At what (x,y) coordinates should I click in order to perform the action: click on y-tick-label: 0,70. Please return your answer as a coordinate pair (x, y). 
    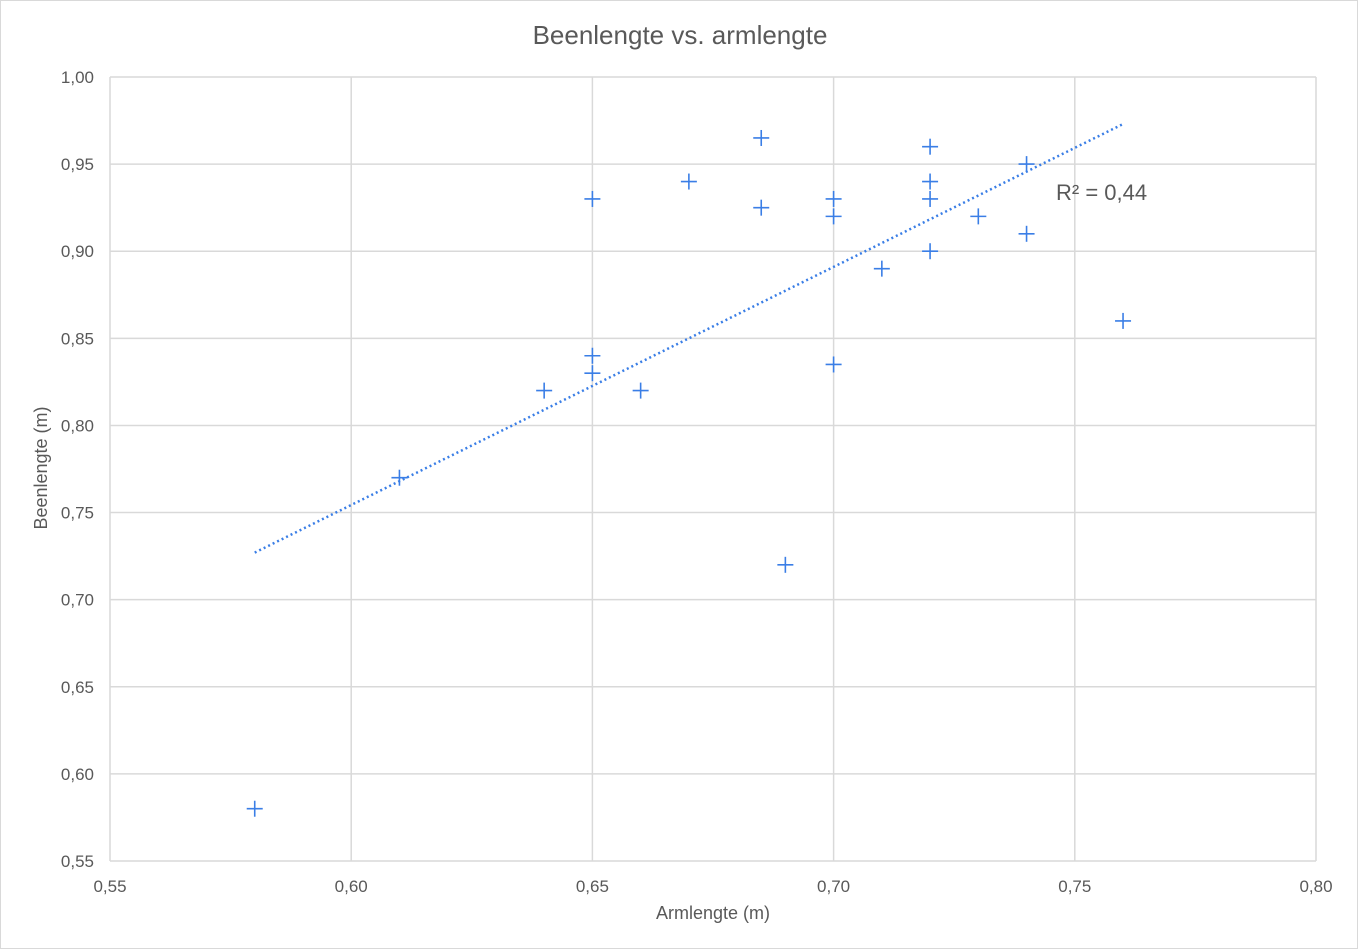
    Looking at the image, I should click on (77, 600).